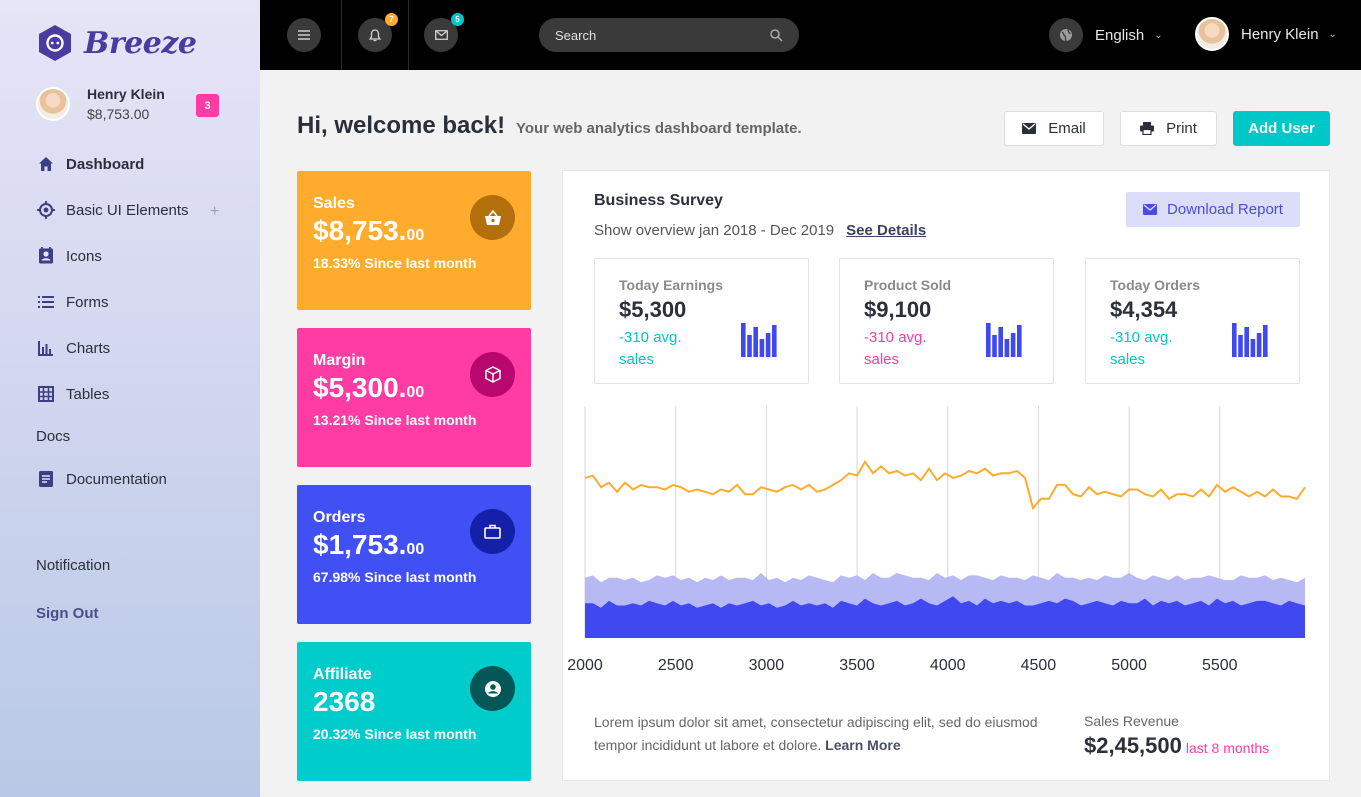 The image size is (1361, 797). Describe the element at coordinates (863, 745) in the screenshot. I see `learn-more-link: Learn More` at that location.